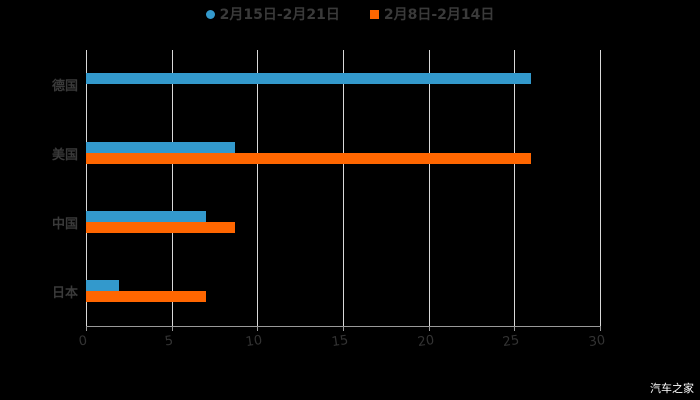 The height and width of the screenshot is (400, 700). I want to click on x-tick-label: 0, so click(83, 341).